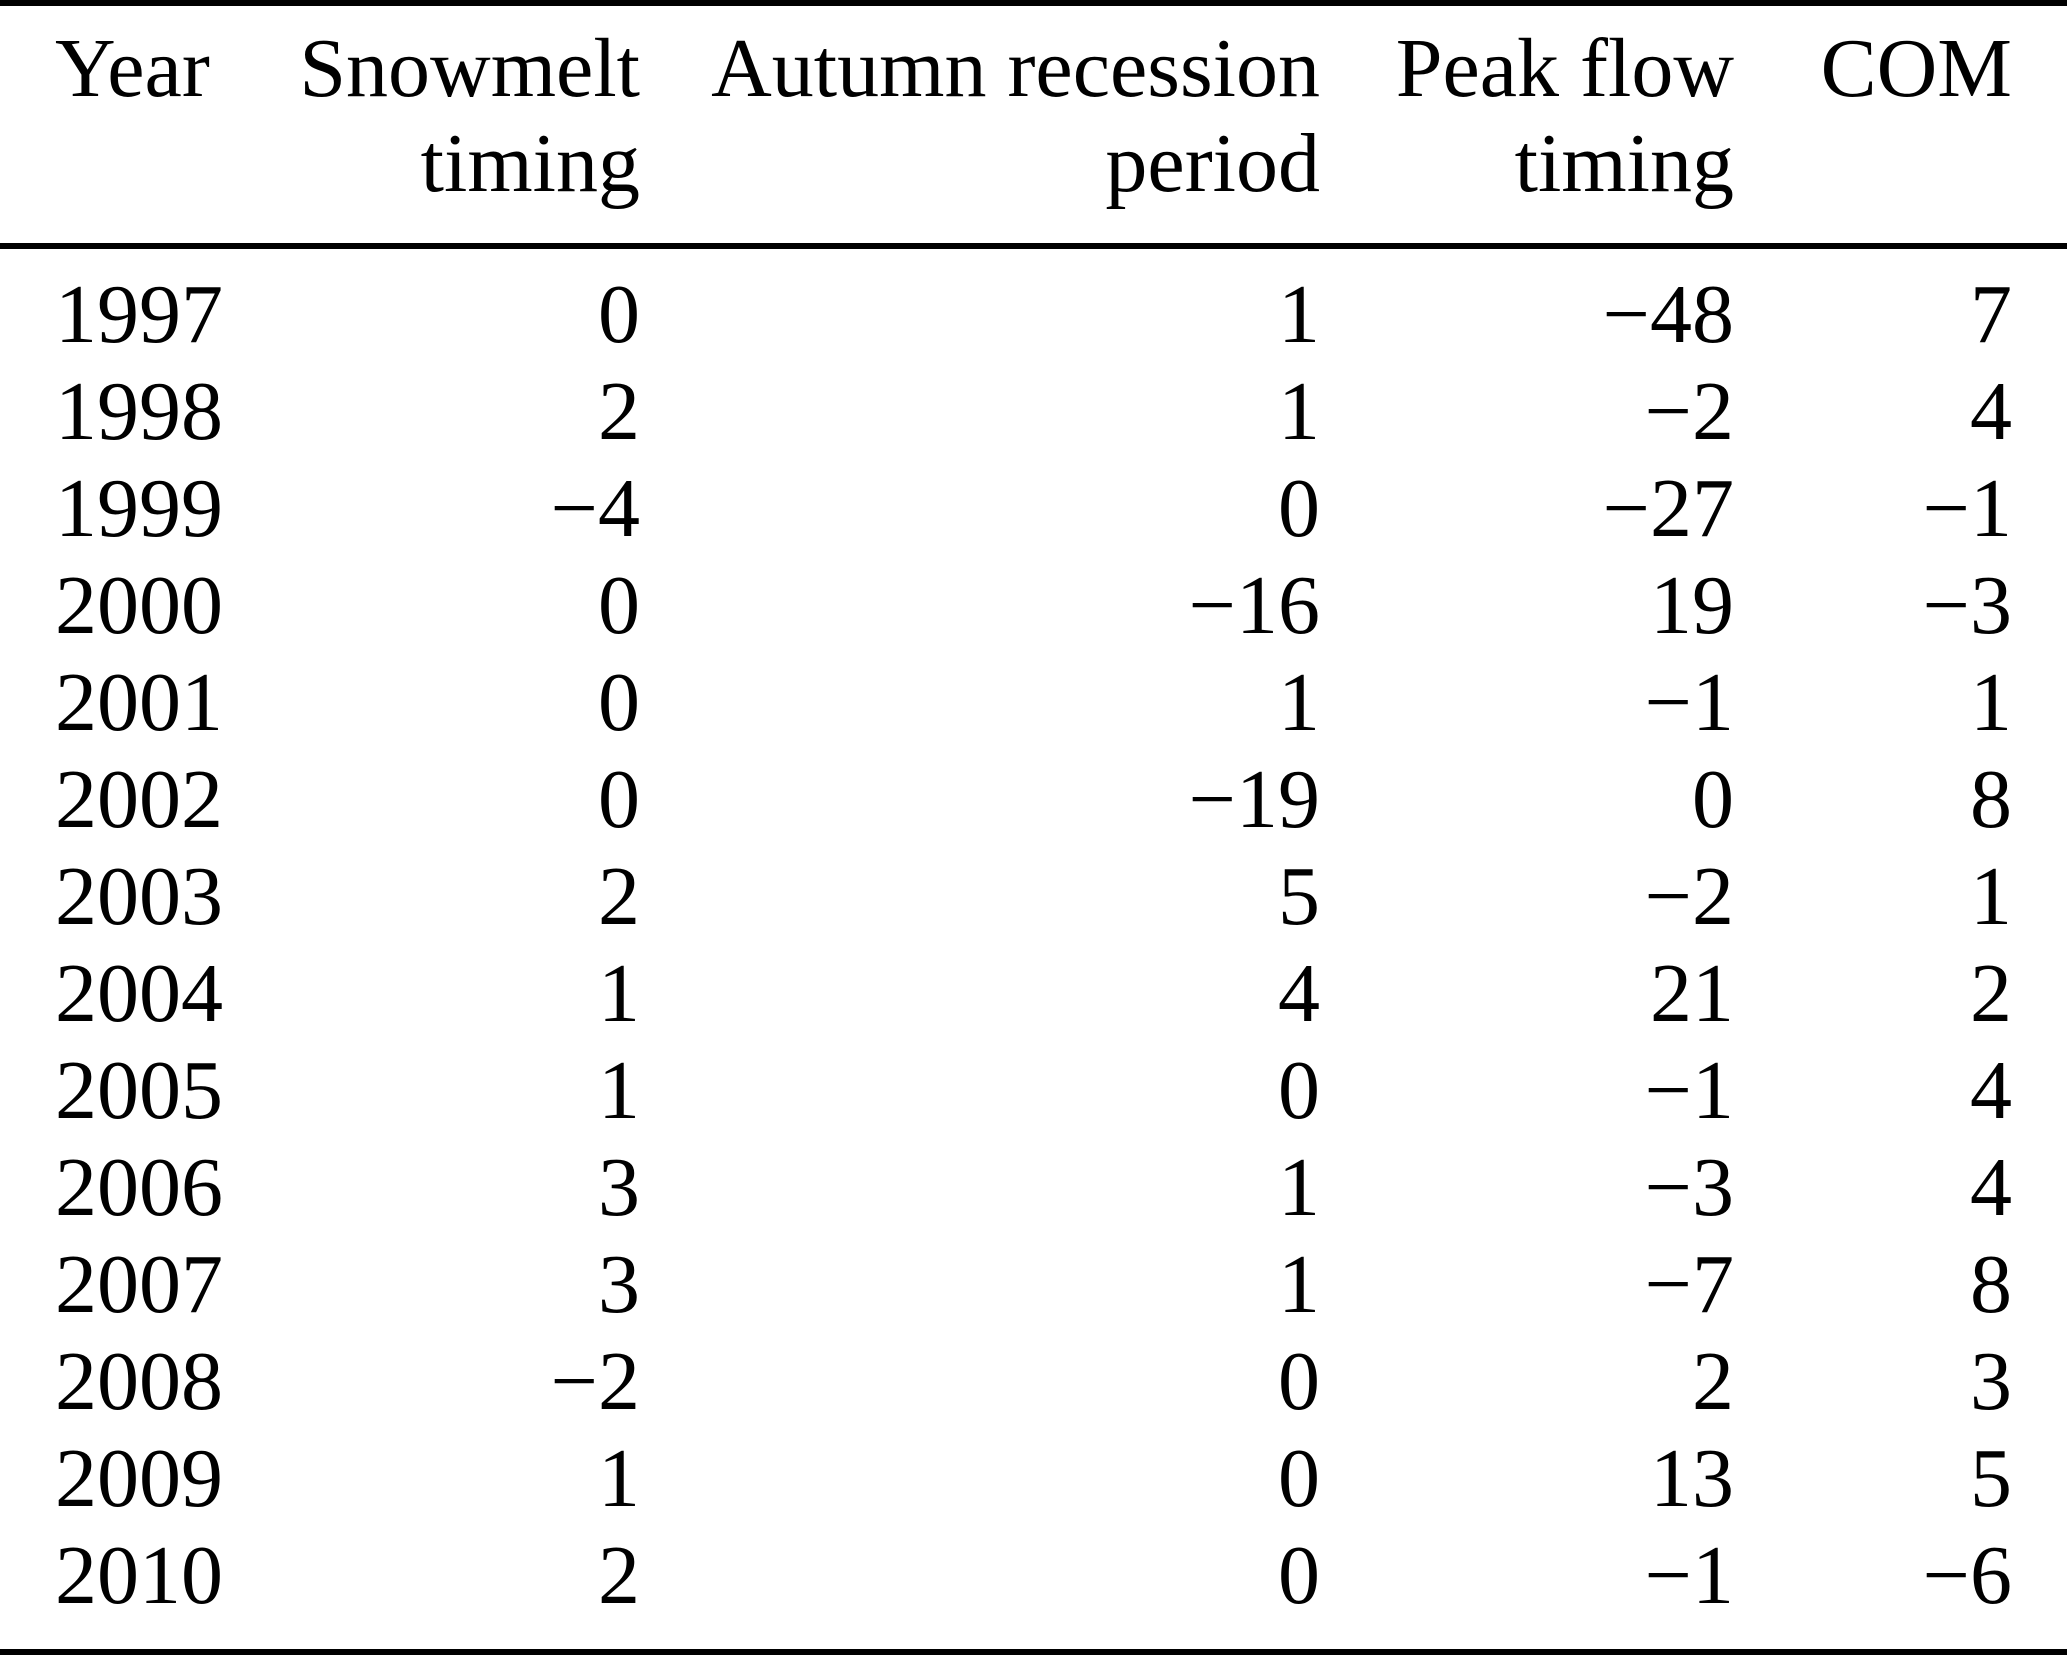 Image resolution: width=2067 pixels, height=1655 pixels. I want to click on autumn-cell: 4, so click(1299, 993).